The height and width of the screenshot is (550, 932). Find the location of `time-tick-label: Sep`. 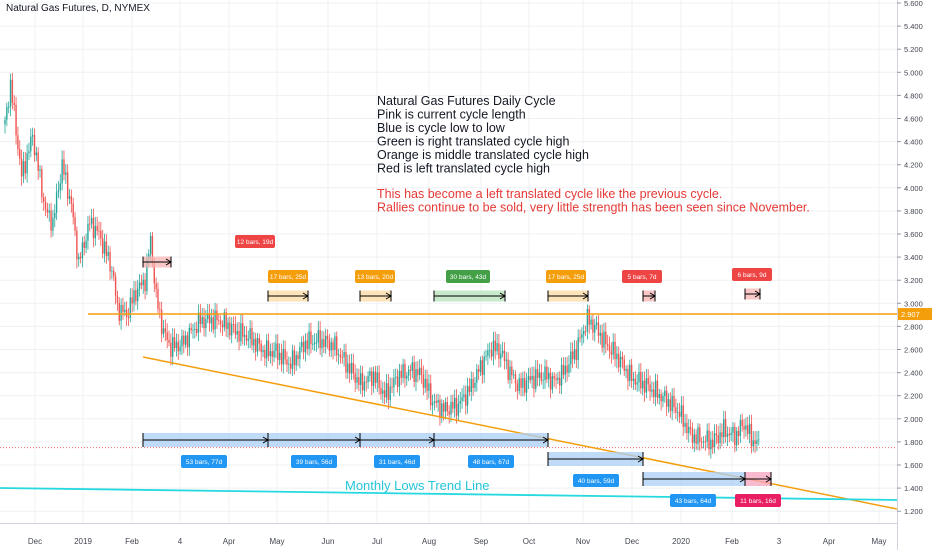

time-tick-label: Sep is located at coordinates (481, 541).